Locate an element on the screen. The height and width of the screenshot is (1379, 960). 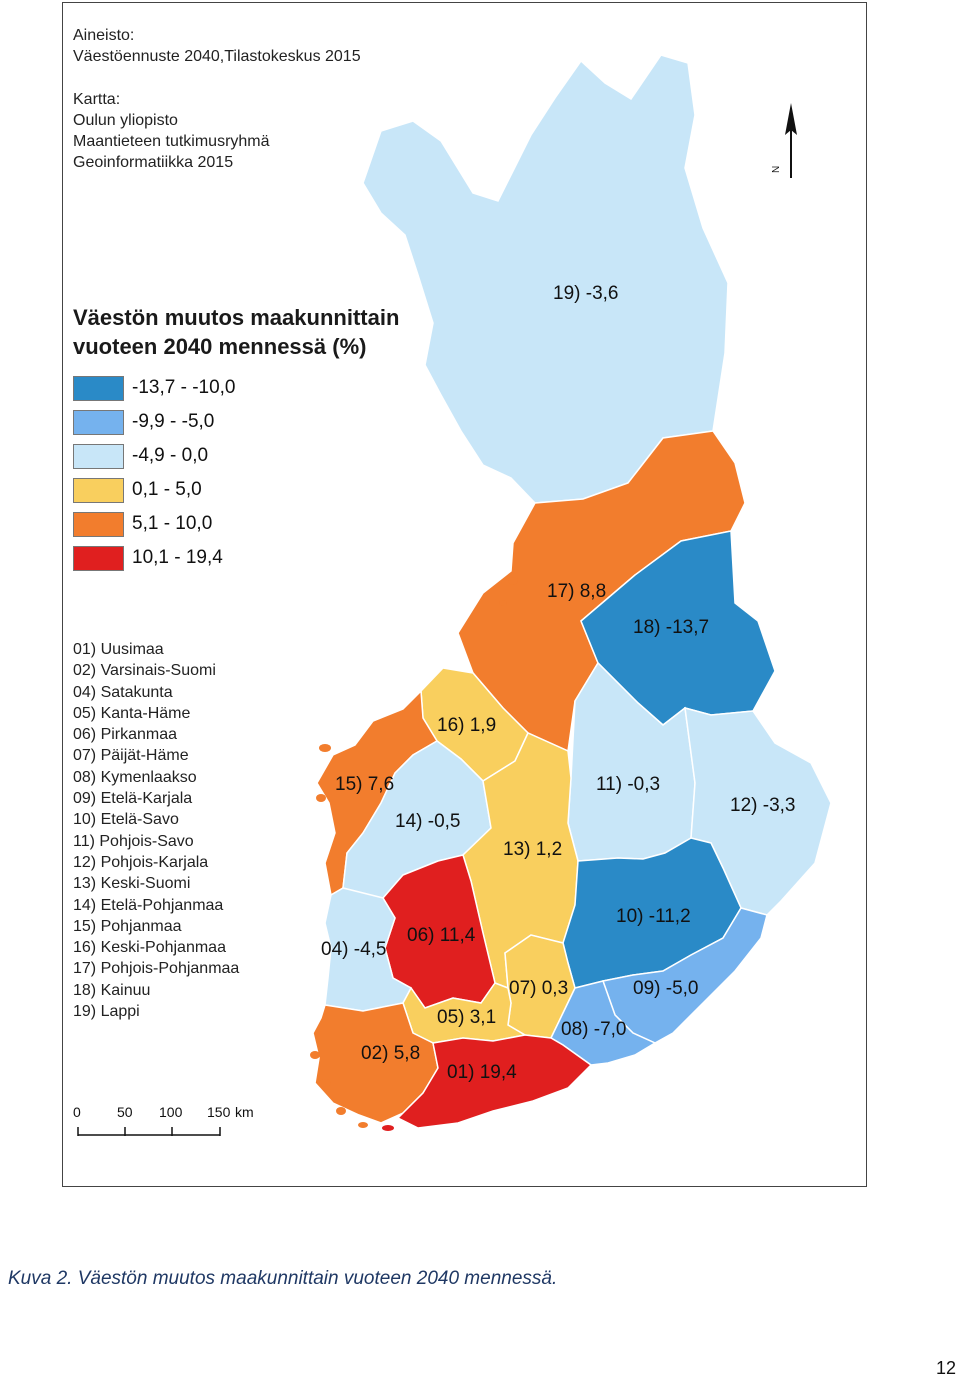
region-label-14: 14) -0,5 is located at coordinates (427, 821).